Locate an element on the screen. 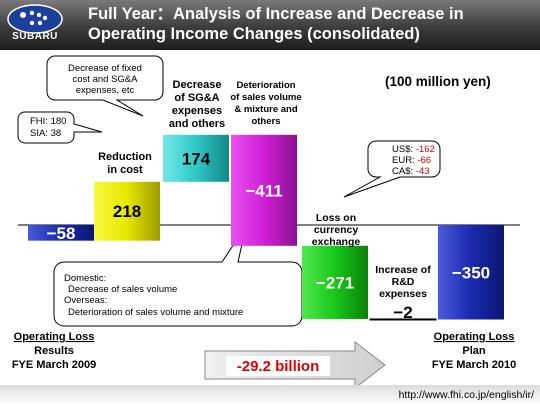 The width and height of the screenshot is (540, 405). summary-arrow: -29.2 billion is located at coordinates (295, 362).